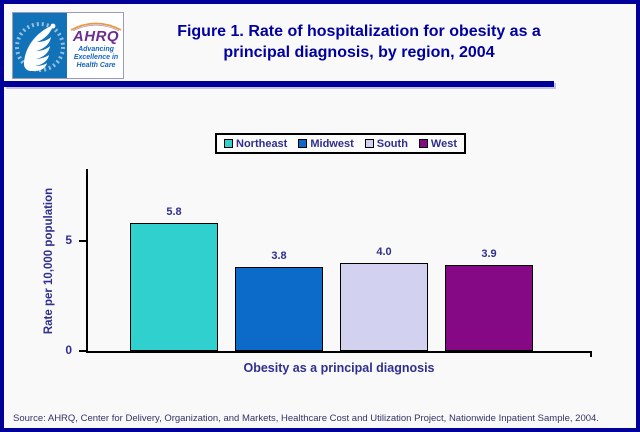  What do you see at coordinates (591, 354) in the screenshot?
I see `x-axis-end-tick` at bounding box center [591, 354].